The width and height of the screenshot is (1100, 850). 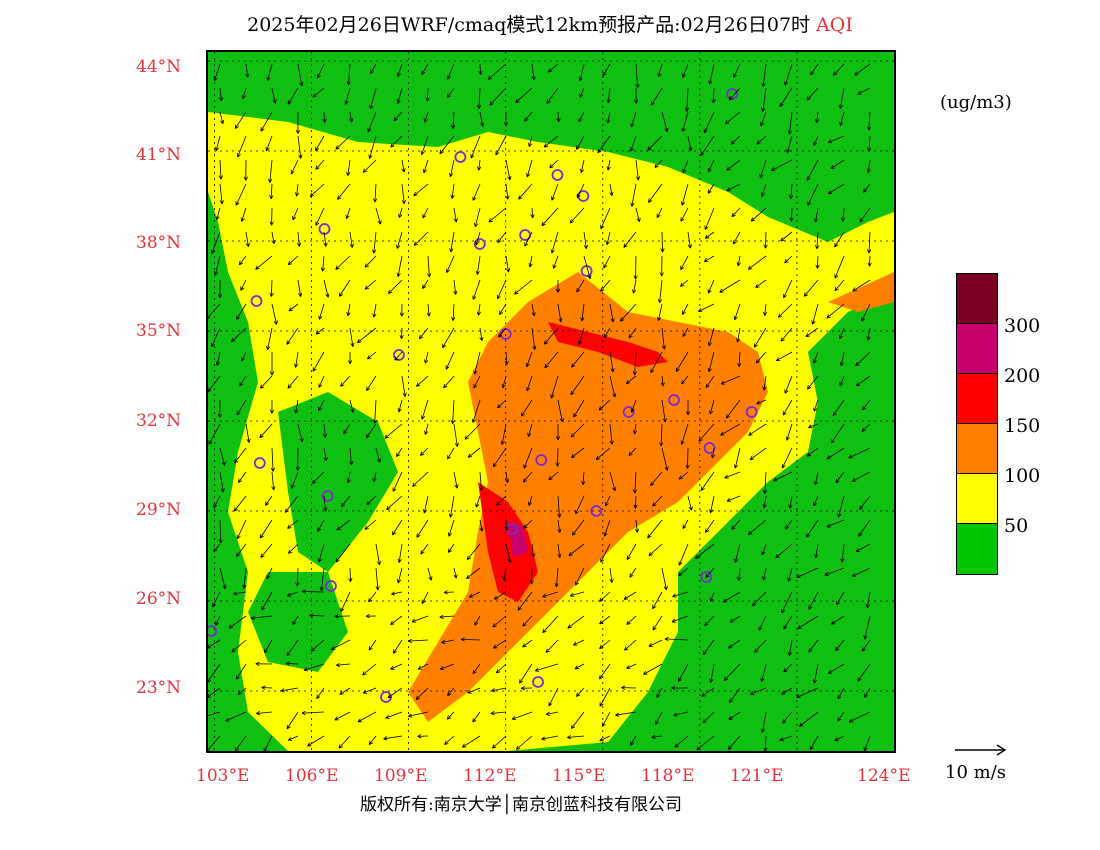 I want to click on legend-label-300: 300, so click(x=1022, y=326).